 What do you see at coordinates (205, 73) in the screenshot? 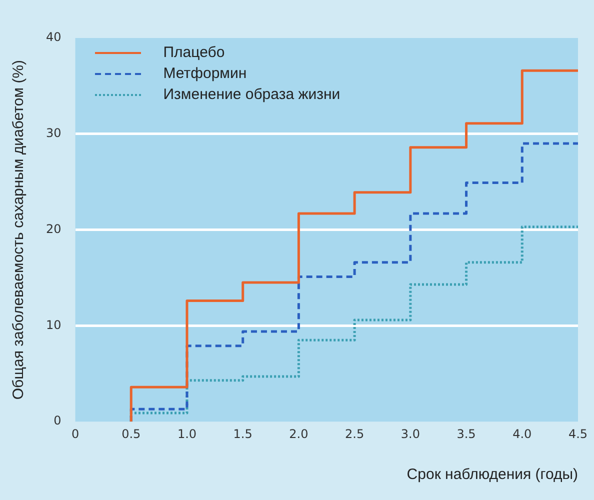
I see `legend-label: Метформин` at bounding box center [205, 73].